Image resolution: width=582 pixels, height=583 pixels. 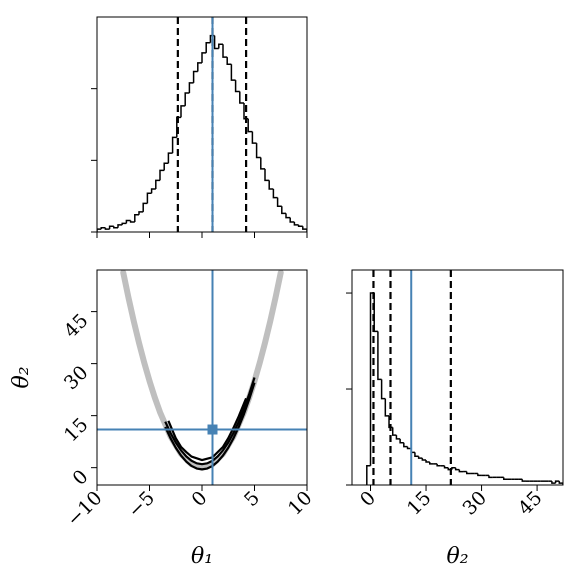 I want to click on y-axis-label: θ₂, so click(x=21, y=377).